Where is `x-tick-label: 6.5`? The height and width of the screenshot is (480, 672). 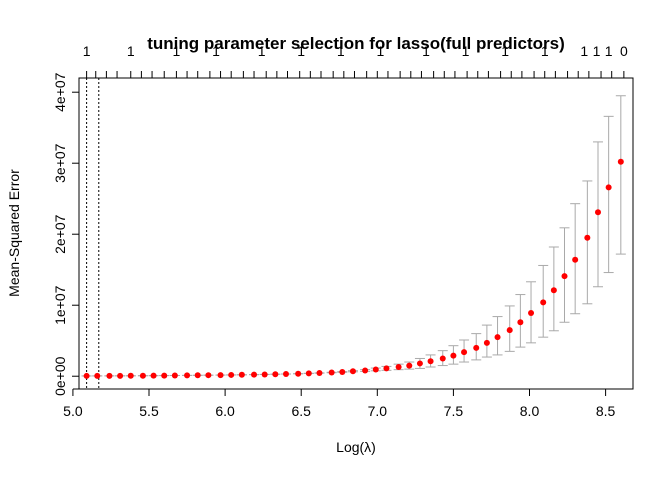 x-tick-label: 6.5 is located at coordinates (301, 411).